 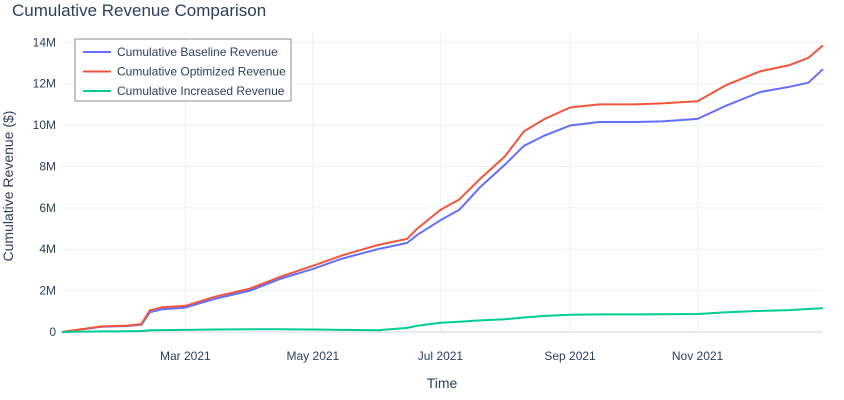 I want to click on y-tick-label: 2M, so click(x=47, y=291).